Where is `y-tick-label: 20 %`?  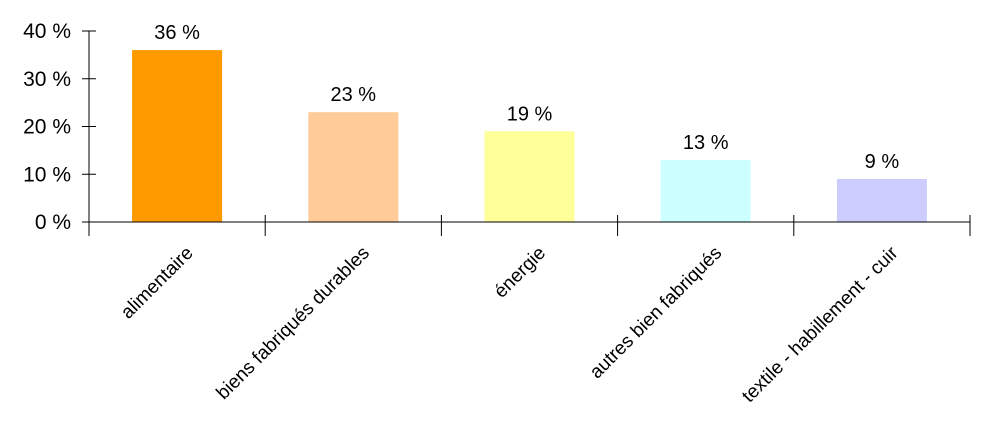 y-tick-label: 20 % is located at coordinates (47, 127).